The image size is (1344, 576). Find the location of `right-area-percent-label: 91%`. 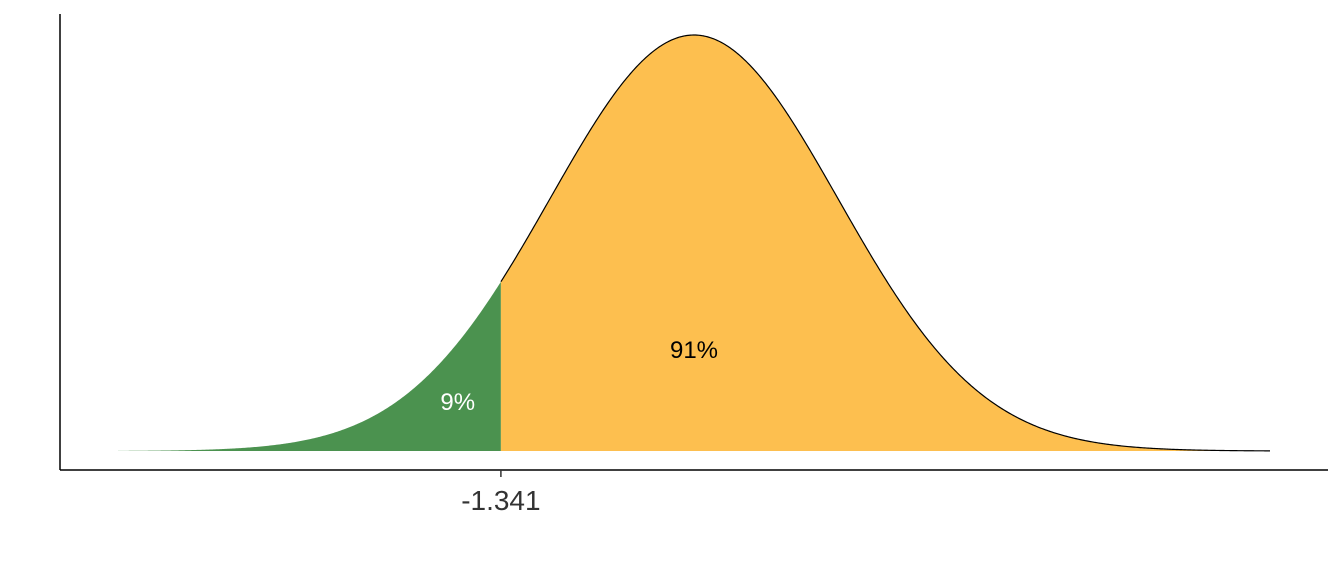

right-area-percent-label: 91% is located at coordinates (694, 350).